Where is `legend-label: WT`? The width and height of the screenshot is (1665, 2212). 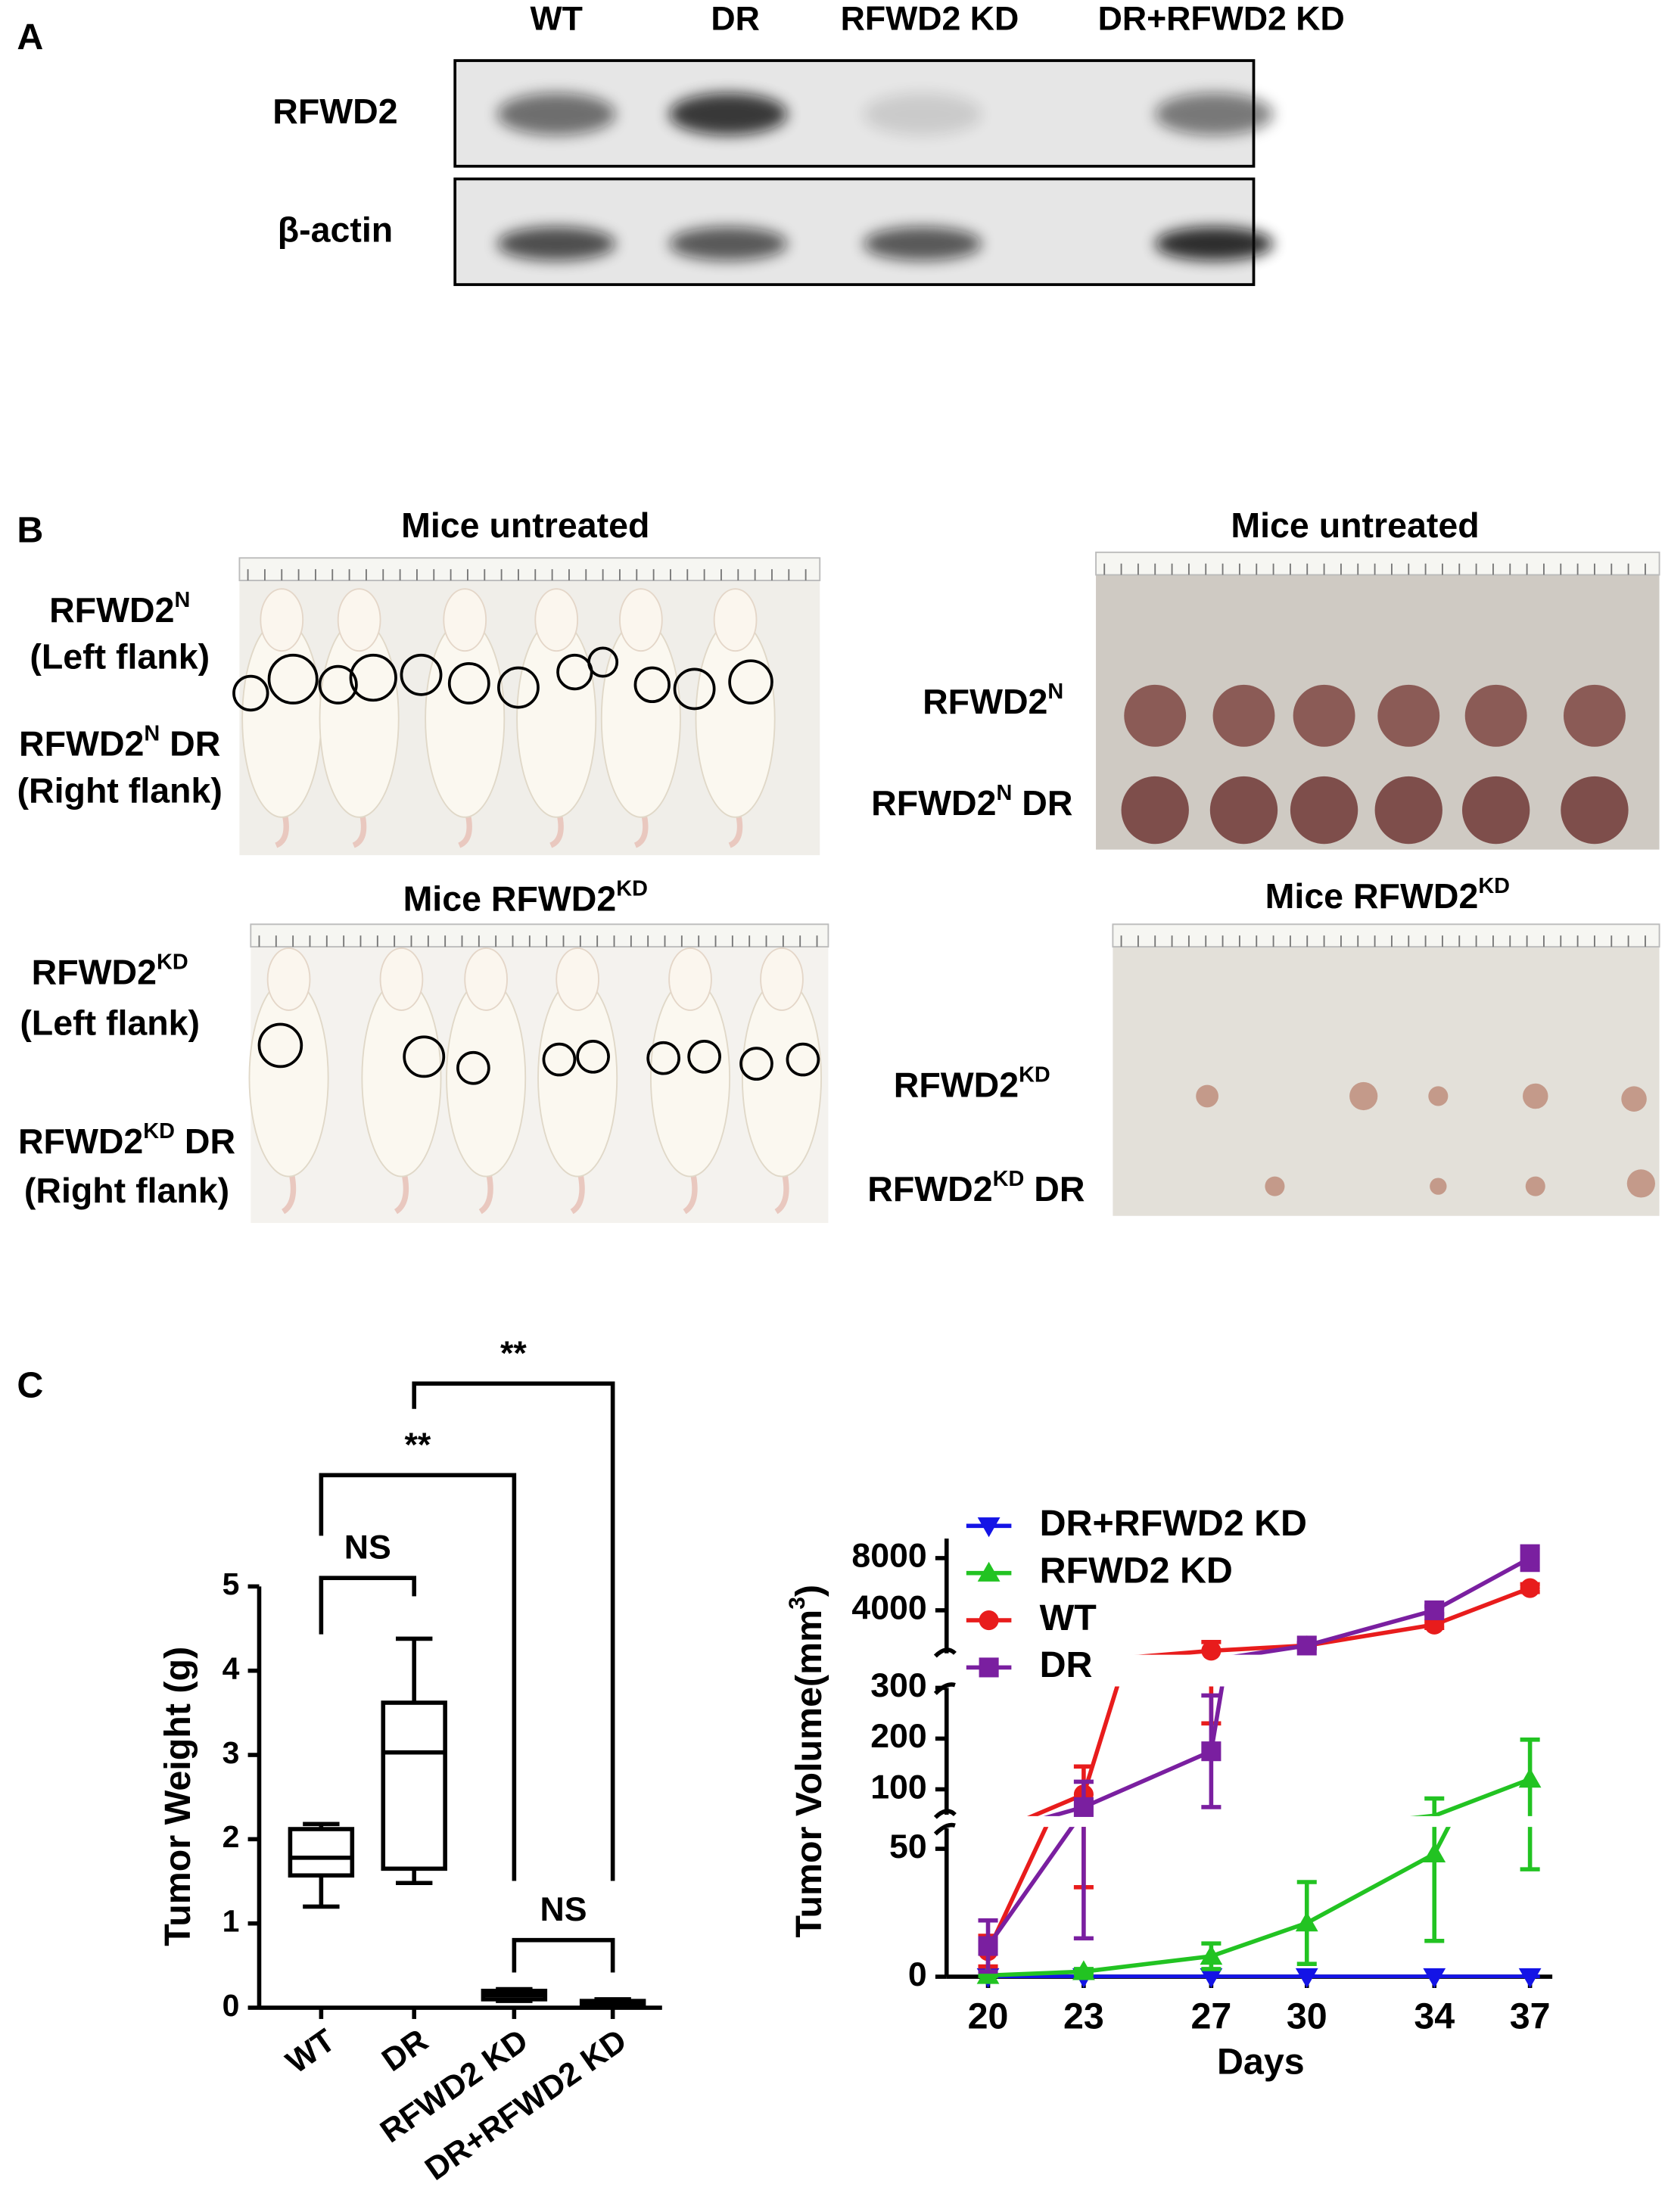 legend-label: WT is located at coordinates (1068, 1618).